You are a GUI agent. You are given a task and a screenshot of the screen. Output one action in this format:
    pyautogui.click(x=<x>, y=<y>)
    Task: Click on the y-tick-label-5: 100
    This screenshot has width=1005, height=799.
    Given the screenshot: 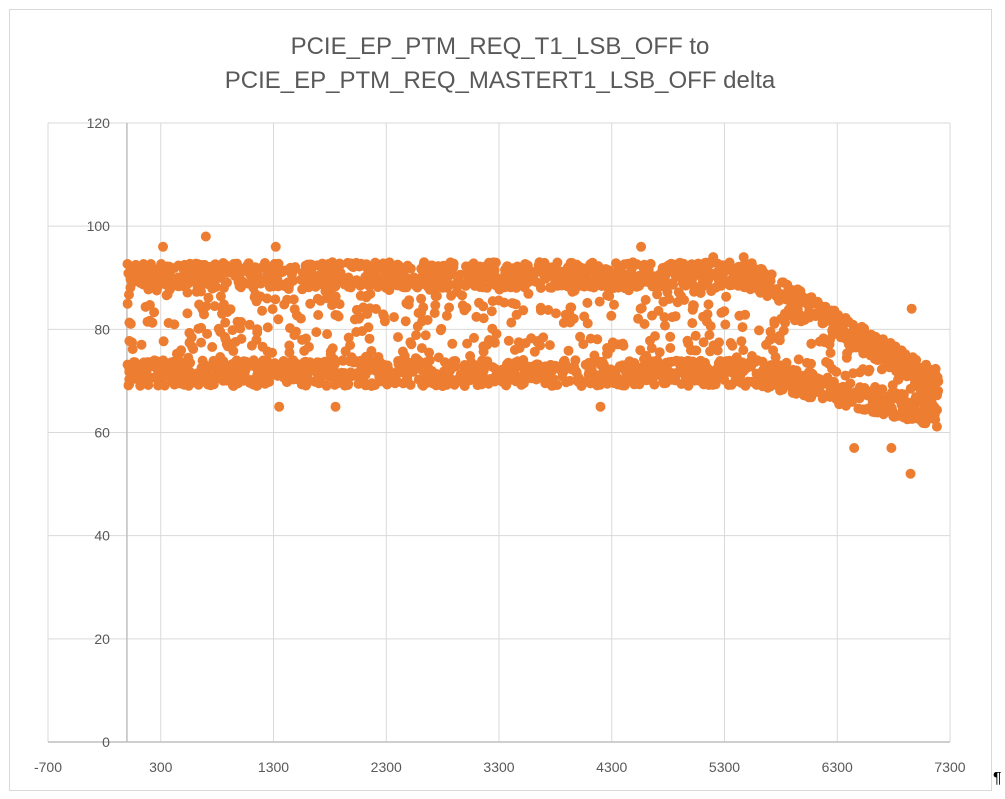 What is the action you would take?
    pyautogui.click(x=99, y=226)
    